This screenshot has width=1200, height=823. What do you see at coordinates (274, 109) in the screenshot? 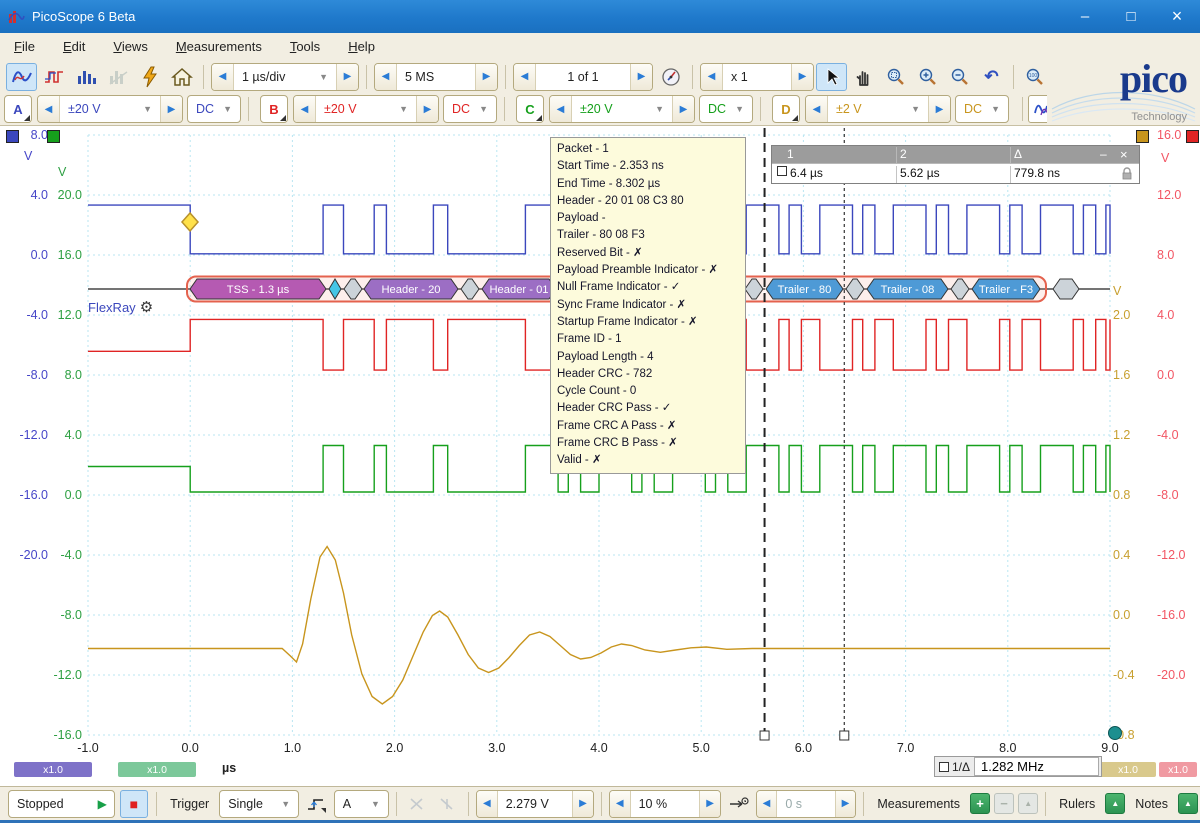
I see `channel-b-button: B` at bounding box center [274, 109].